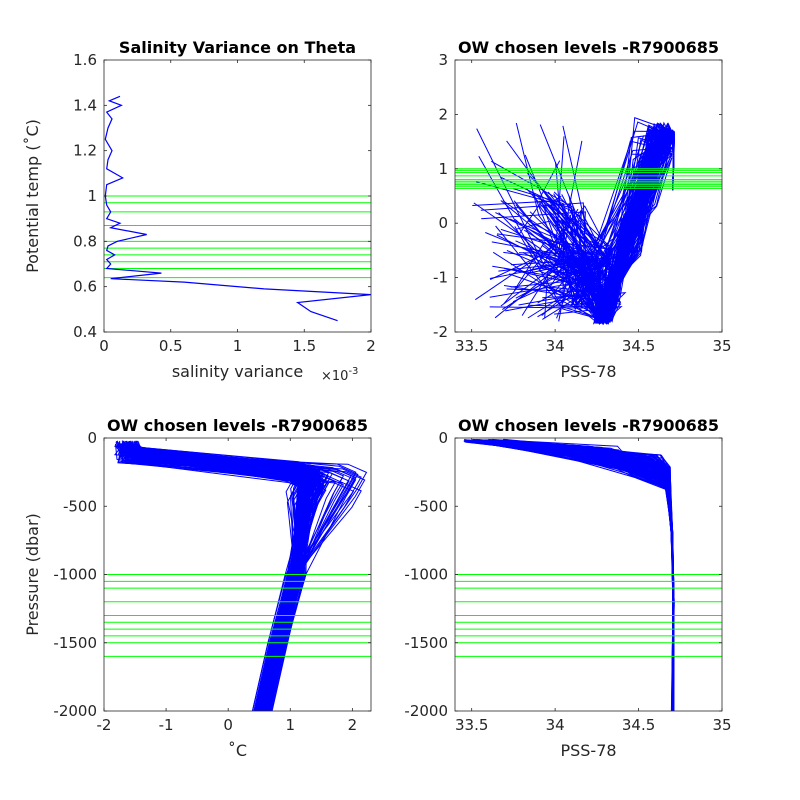 This screenshot has height=800, width=800. What do you see at coordinates (237, 371) in the screenshot?
I see `x-axis-label: salinity variance` at bounding box center [237, 371].